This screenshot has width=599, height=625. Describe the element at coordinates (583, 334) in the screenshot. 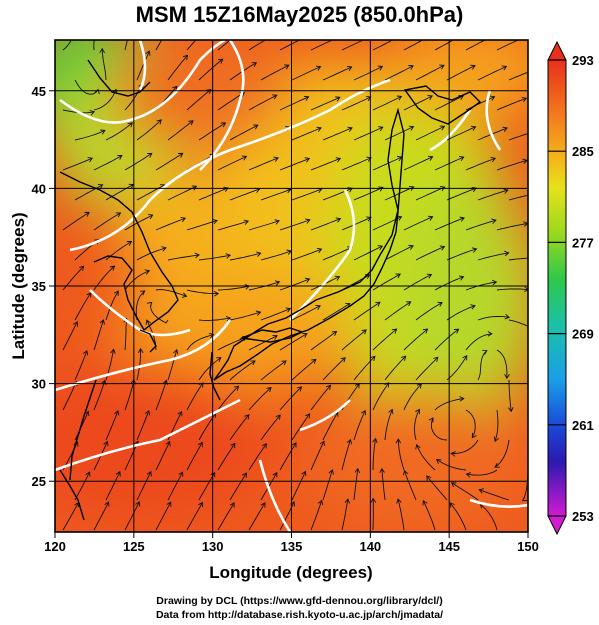

I see `colorbar-label-269: 269` at that location.